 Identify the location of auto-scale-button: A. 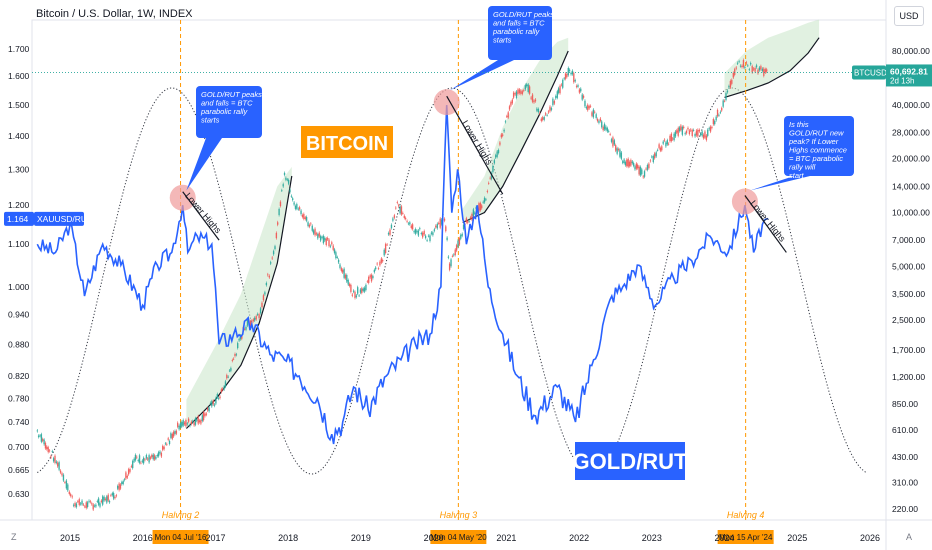
(908, 537).